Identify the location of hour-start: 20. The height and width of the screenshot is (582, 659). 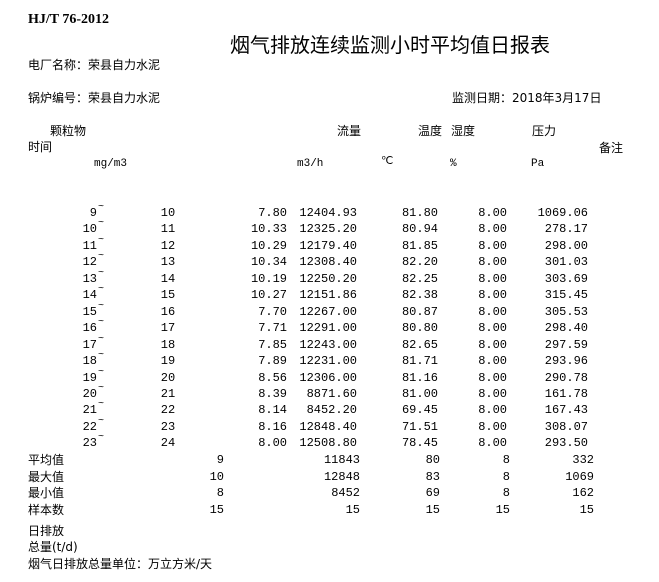
(89, 393).